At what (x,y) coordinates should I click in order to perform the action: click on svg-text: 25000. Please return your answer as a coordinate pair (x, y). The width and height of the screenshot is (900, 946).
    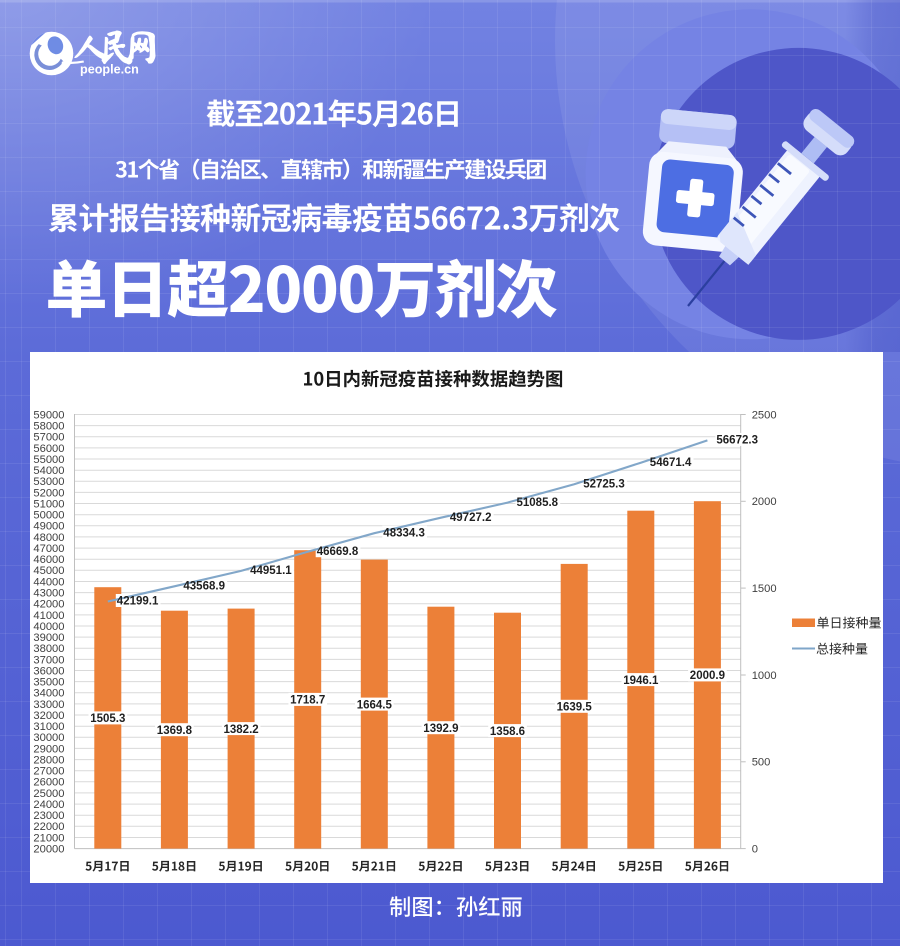
    Looking at the image, I should click on (48, 794).